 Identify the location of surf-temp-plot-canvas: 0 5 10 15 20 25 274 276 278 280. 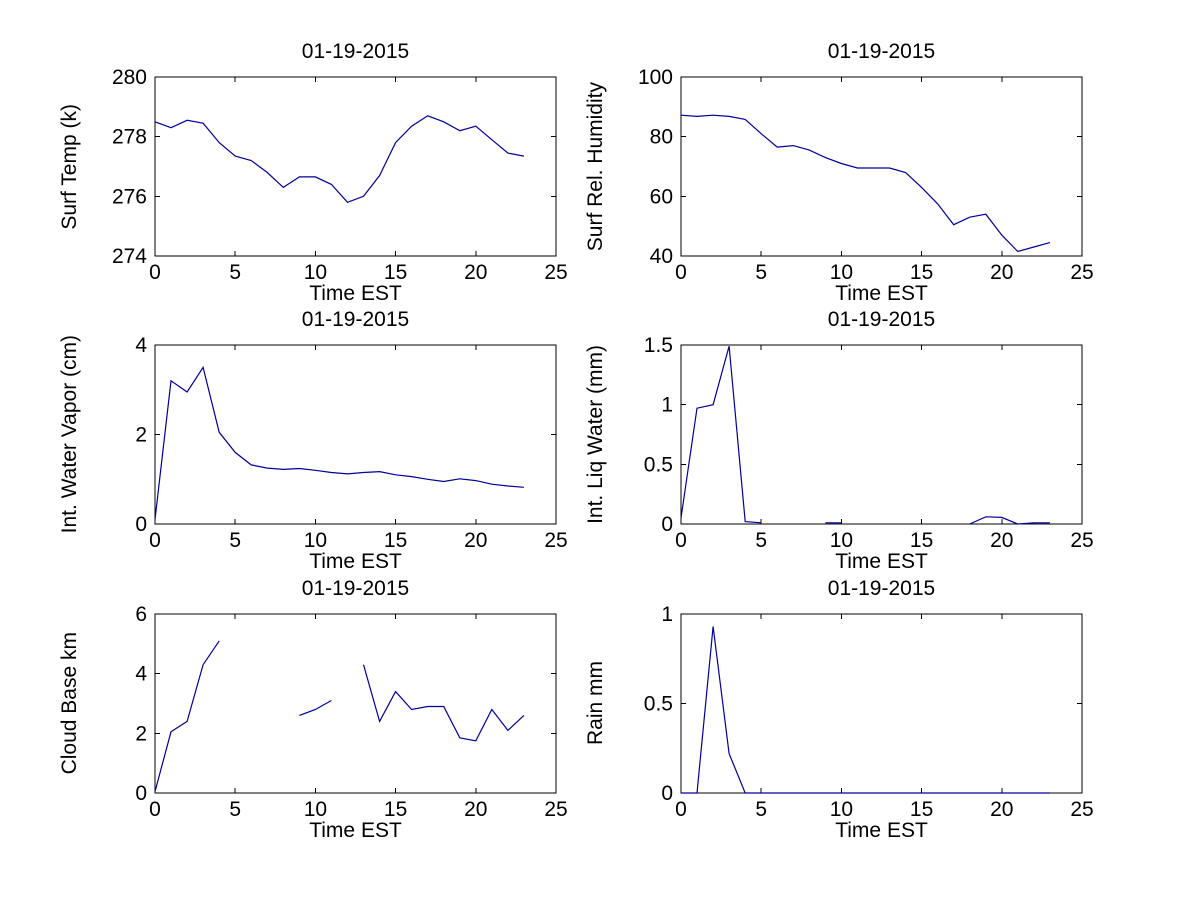
(340, 175).